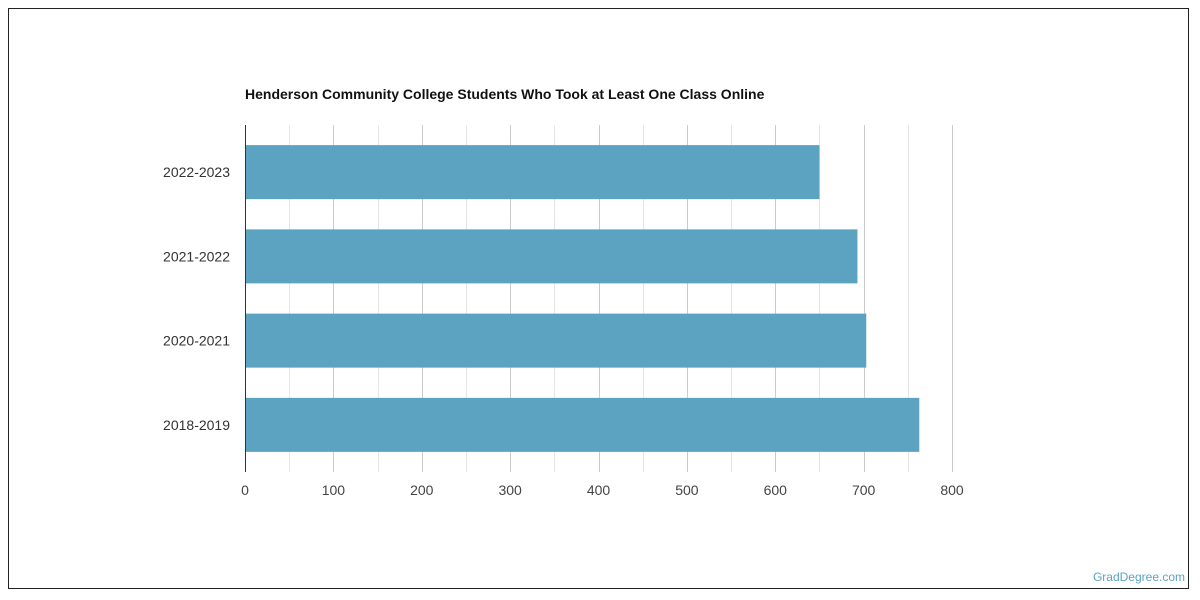  I want to click on x-tick-label: 600, so click(776, 490).